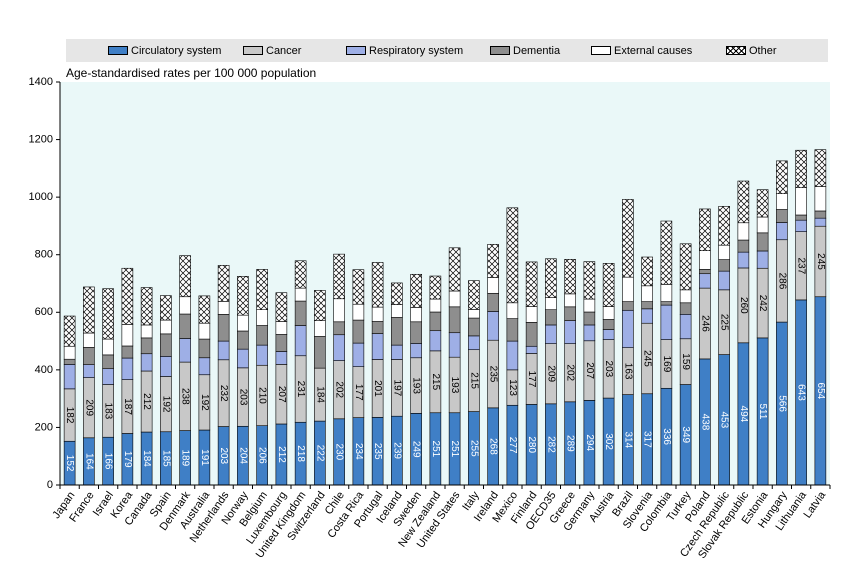 This screenshot has height=584, width=860. What do you see at coordinates (50, 485) in the screenshot?
I see `y-tick-label: 0` at bounding box center [50, 485].